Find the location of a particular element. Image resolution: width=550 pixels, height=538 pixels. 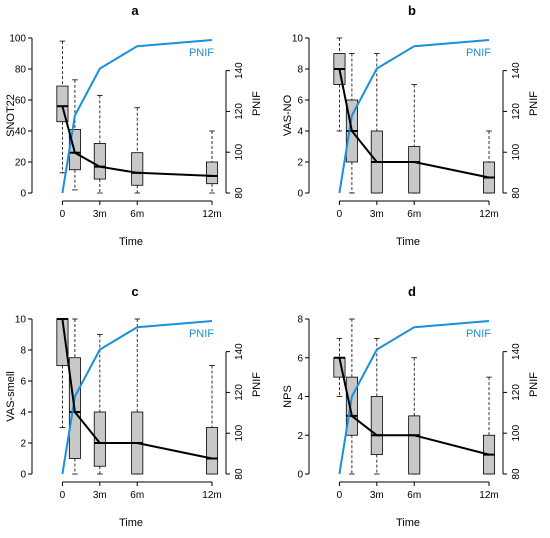

y-axis-label: VAS-NO is located at coordinates (288, 115).